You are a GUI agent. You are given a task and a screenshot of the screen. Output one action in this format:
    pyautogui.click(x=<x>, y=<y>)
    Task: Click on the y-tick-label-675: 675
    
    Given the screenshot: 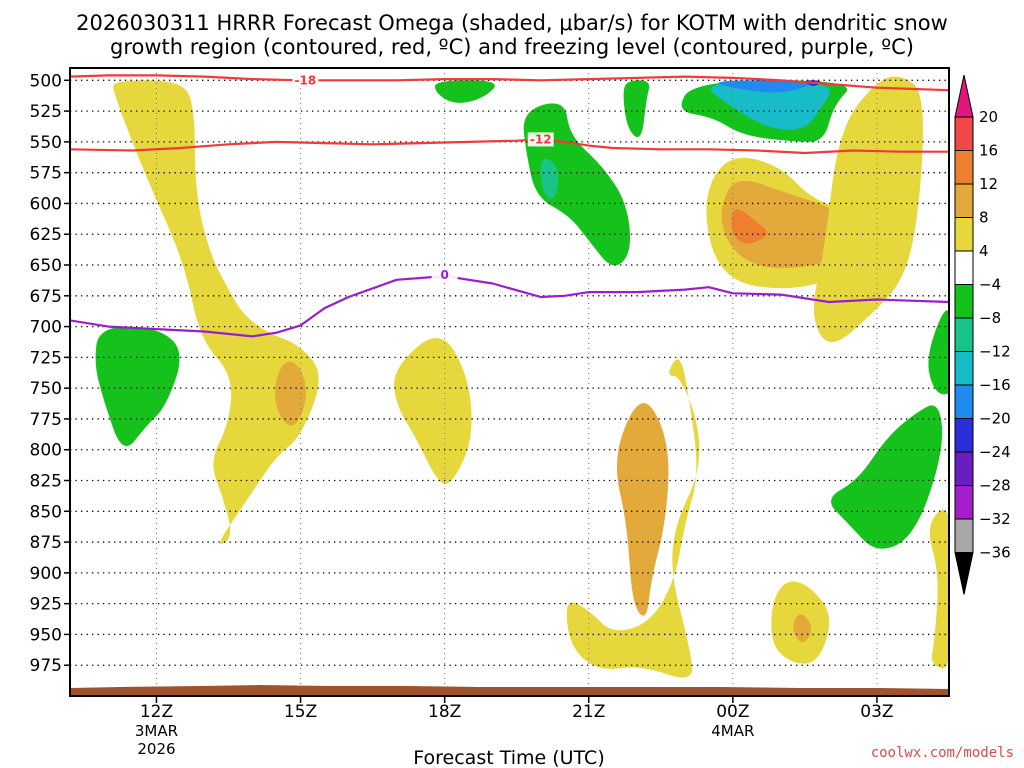 What is the action you would take?
    pyautogui.click(x=46, y=297)
    